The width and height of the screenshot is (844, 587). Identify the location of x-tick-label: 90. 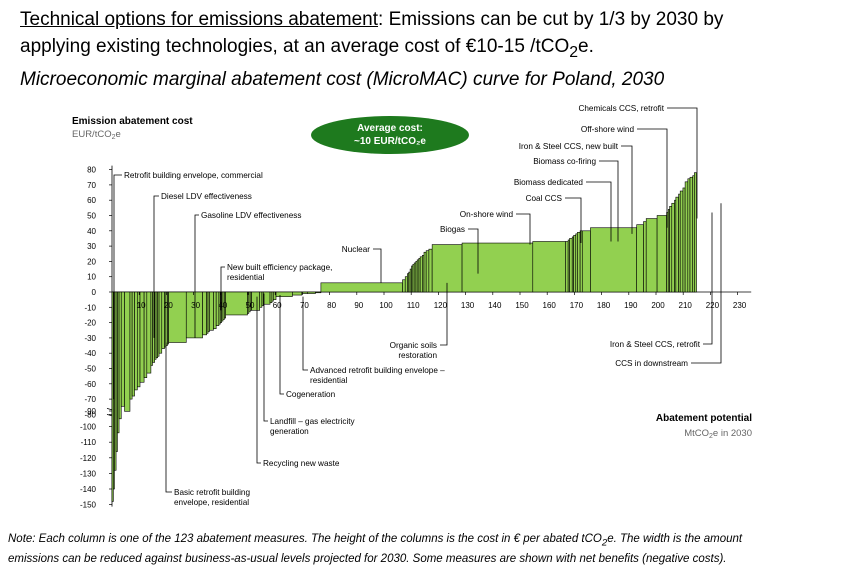
(358, 305).